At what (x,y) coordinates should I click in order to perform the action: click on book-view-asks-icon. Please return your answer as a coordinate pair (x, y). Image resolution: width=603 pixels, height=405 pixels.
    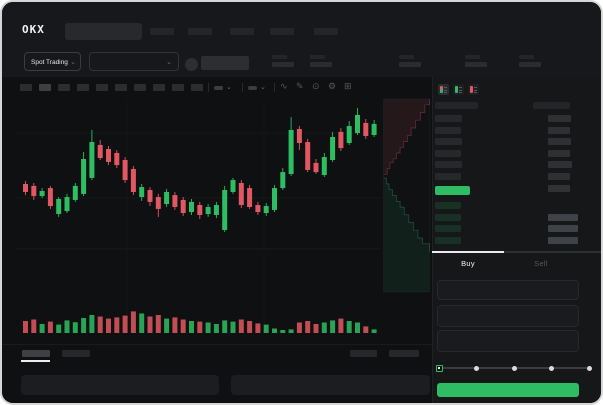
    Looking at the image, I should click on (473, 89).